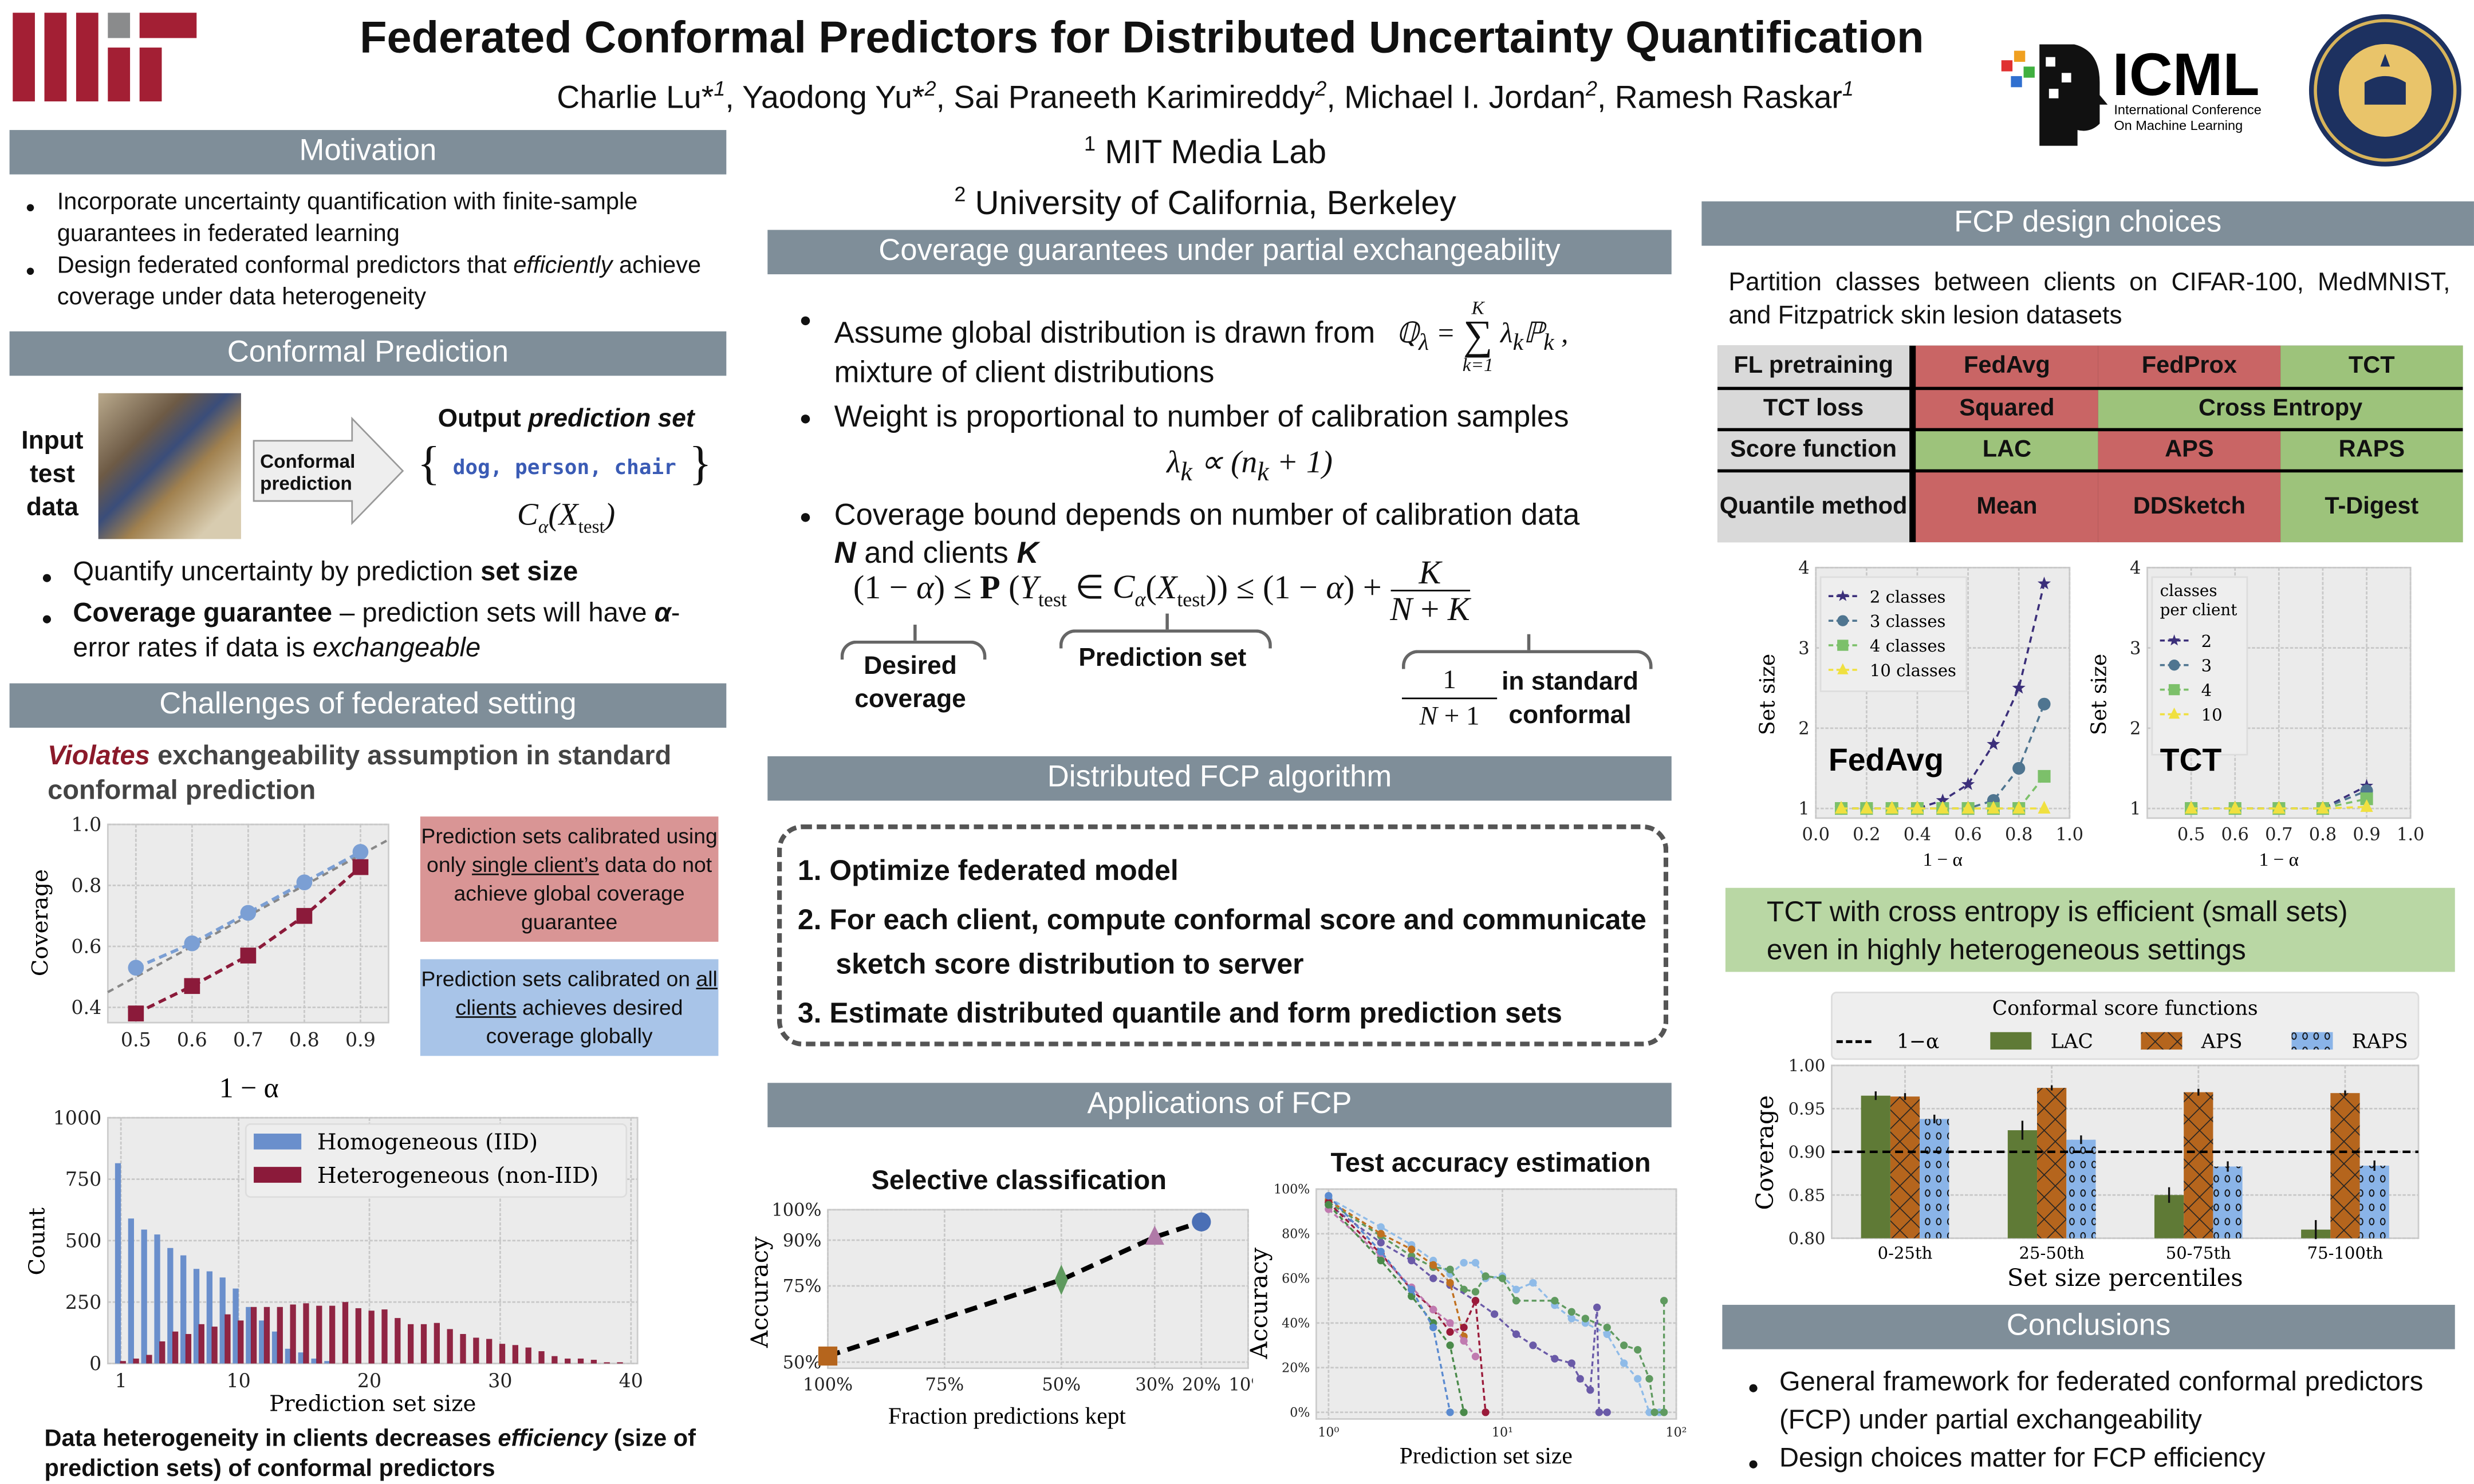 The image size is (2474, 1484). Describe the element at coordinates (2235, 835) in the screenshot. I see `x-tick-label: 0.6` at that location.